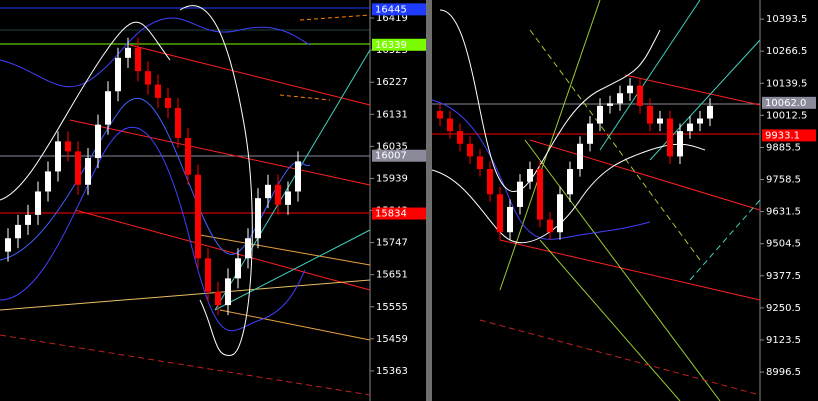 Image resolution: width=818 pixels, height=401 pixels. What do you see at coordinates (392, 18) in the screenshot?
I see `y-tick-label: 16419` at bounding box center [392, 18].